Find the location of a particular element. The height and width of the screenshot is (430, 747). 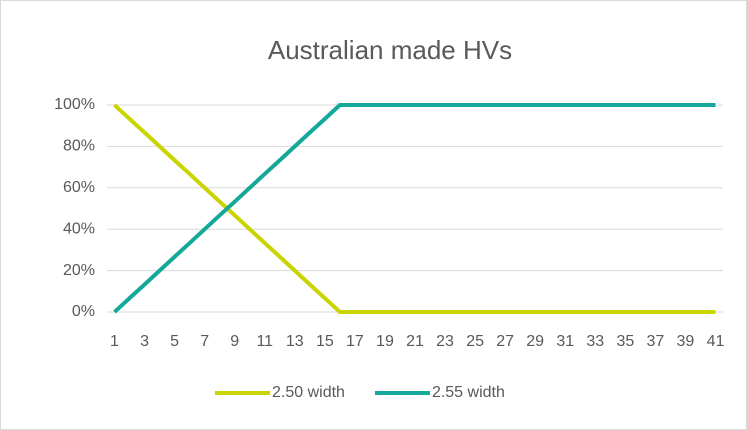

y-tick-label: 0% is located at coordinates (83, 311).